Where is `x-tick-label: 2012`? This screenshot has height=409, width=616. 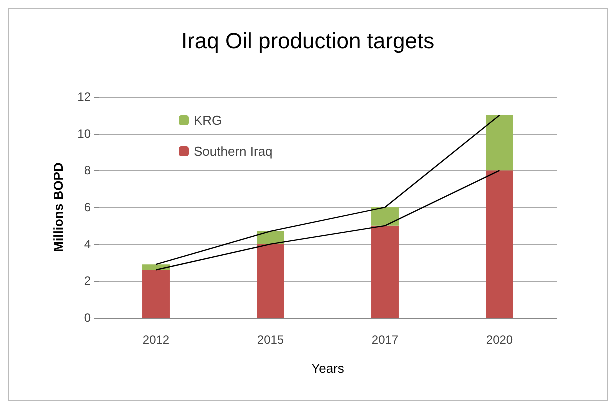 x-tick-label: 2012 is located at coordinates (156, 340).